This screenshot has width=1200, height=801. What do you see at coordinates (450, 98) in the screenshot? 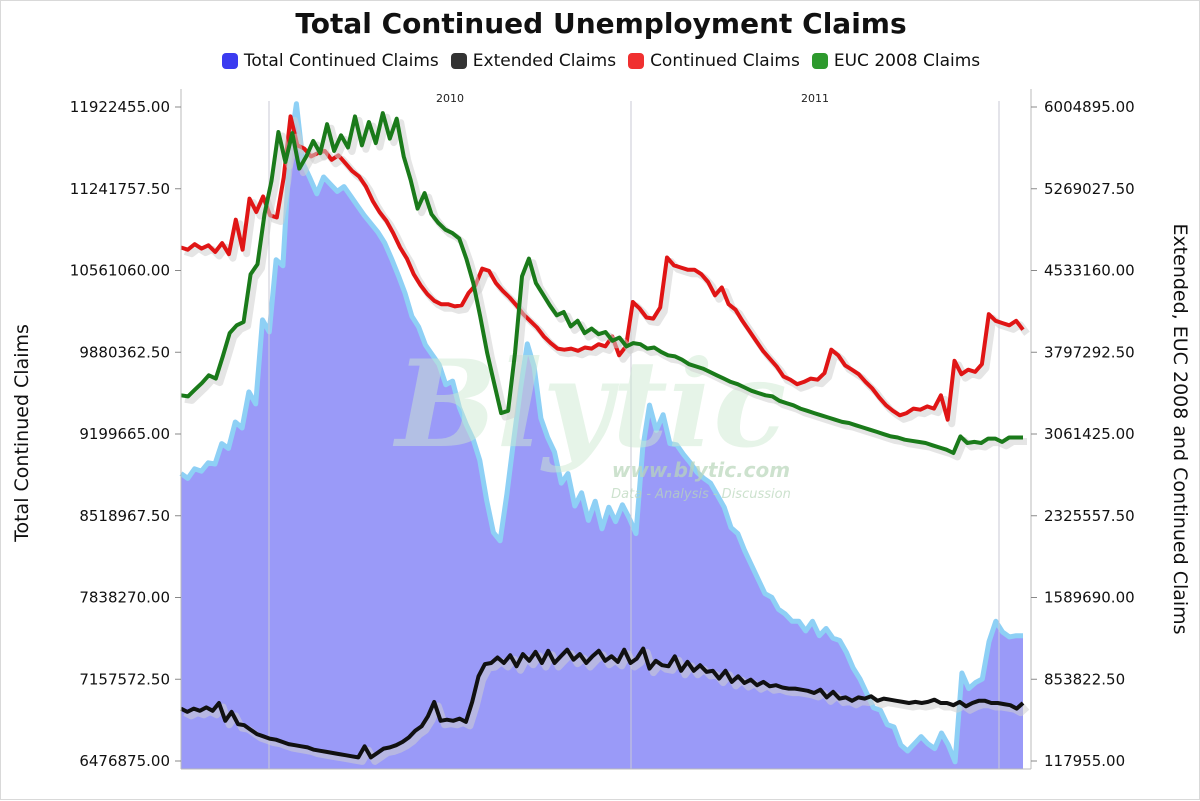
I see `year-label-2010: 2010` at bounding box center [450, 98].